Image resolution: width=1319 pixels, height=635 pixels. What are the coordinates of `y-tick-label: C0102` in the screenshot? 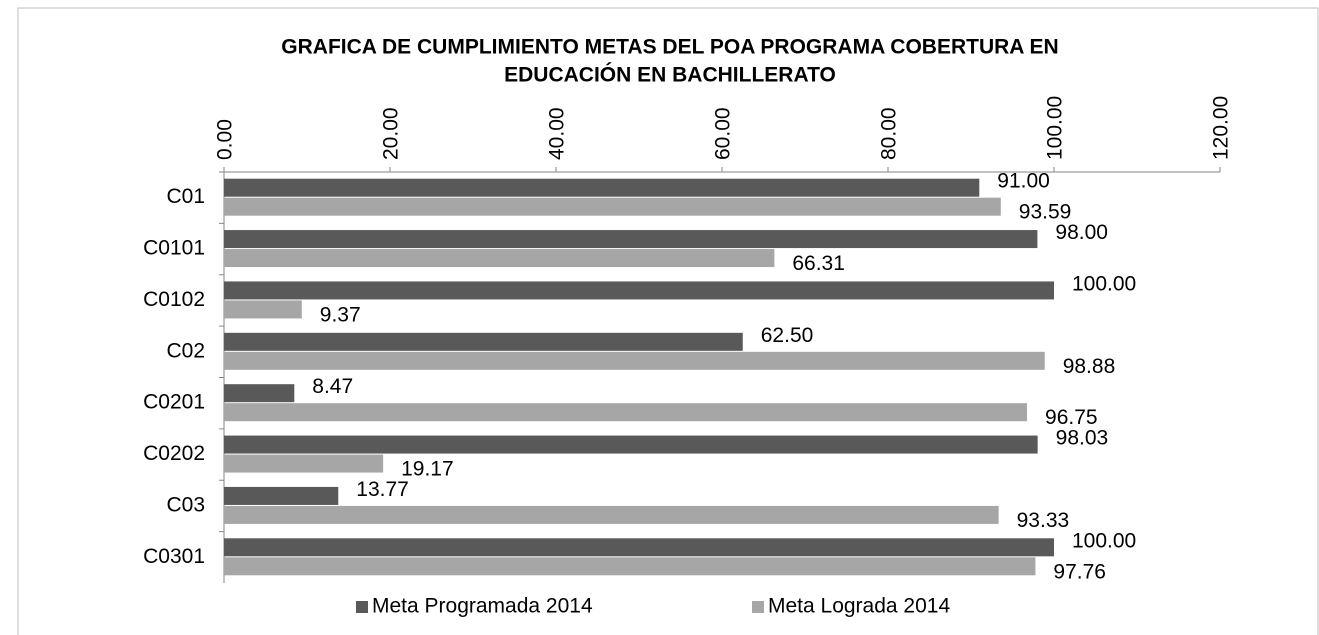 It's located at (174, 299).